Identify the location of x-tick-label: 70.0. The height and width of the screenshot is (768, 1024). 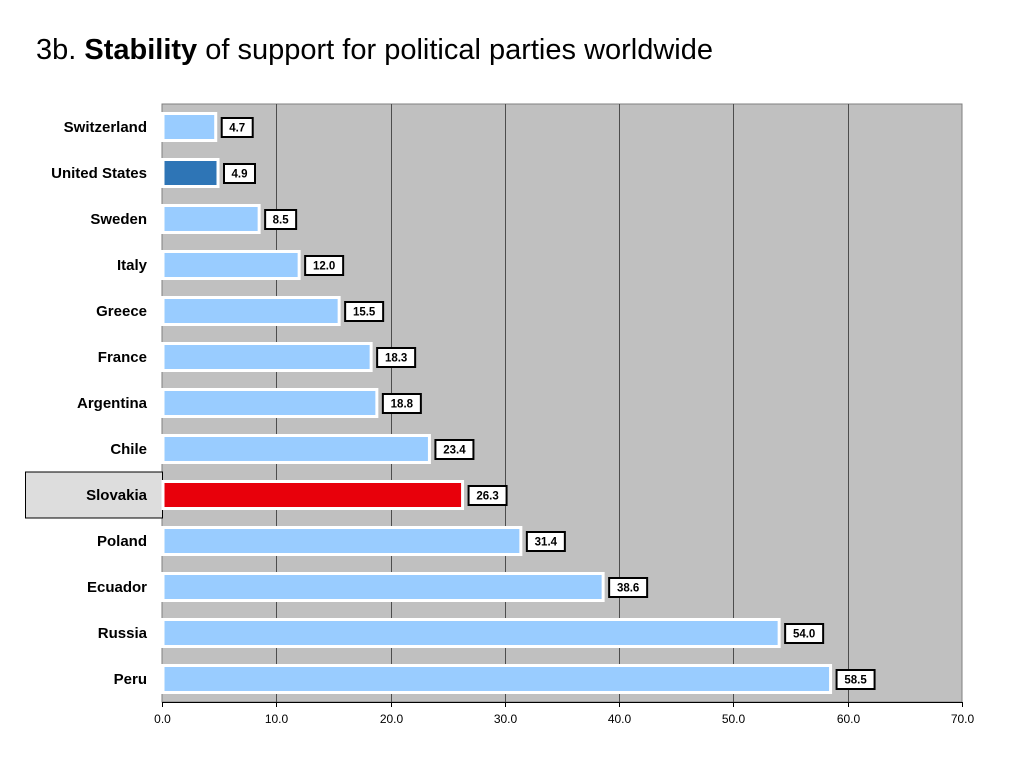
(963, 719).